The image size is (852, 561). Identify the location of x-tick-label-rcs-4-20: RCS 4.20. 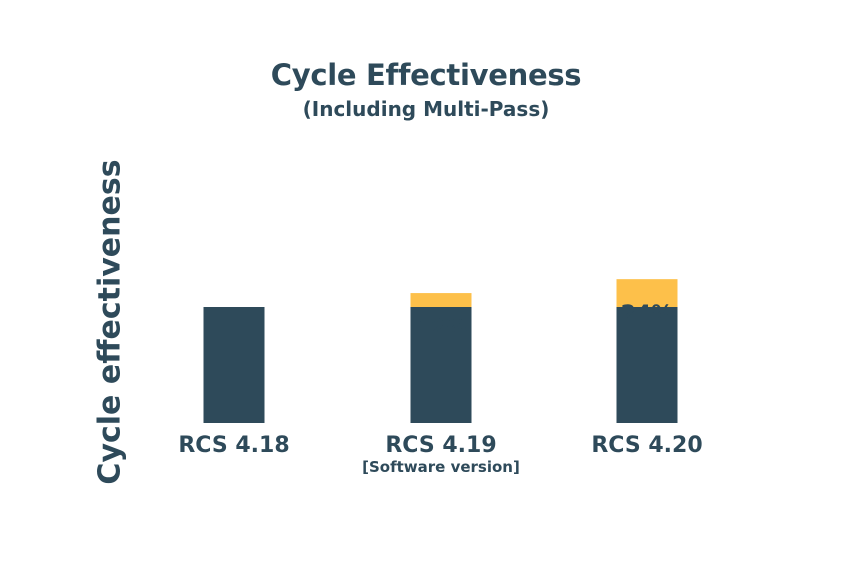
(646, 445).